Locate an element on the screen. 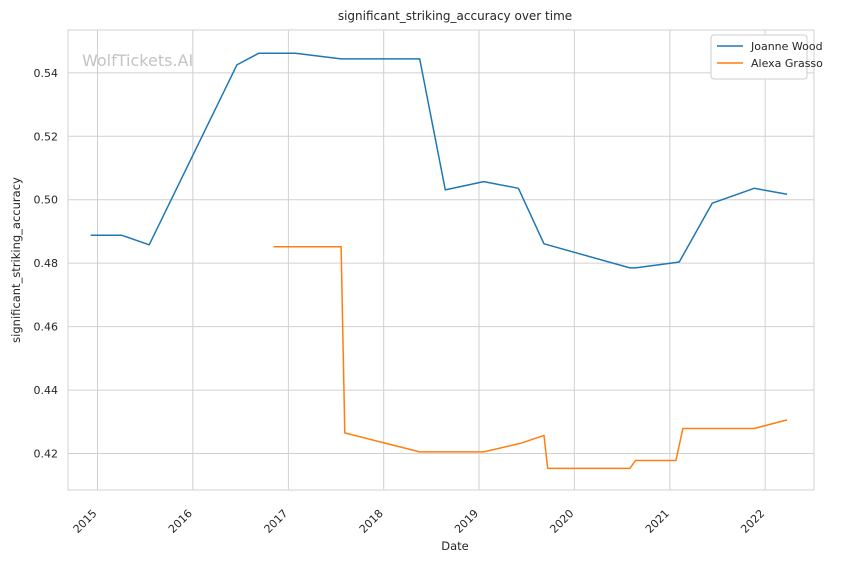 This screenshot has width=852, height=561. y-tick-label: 0.52 is located at coordinates (46, 136).